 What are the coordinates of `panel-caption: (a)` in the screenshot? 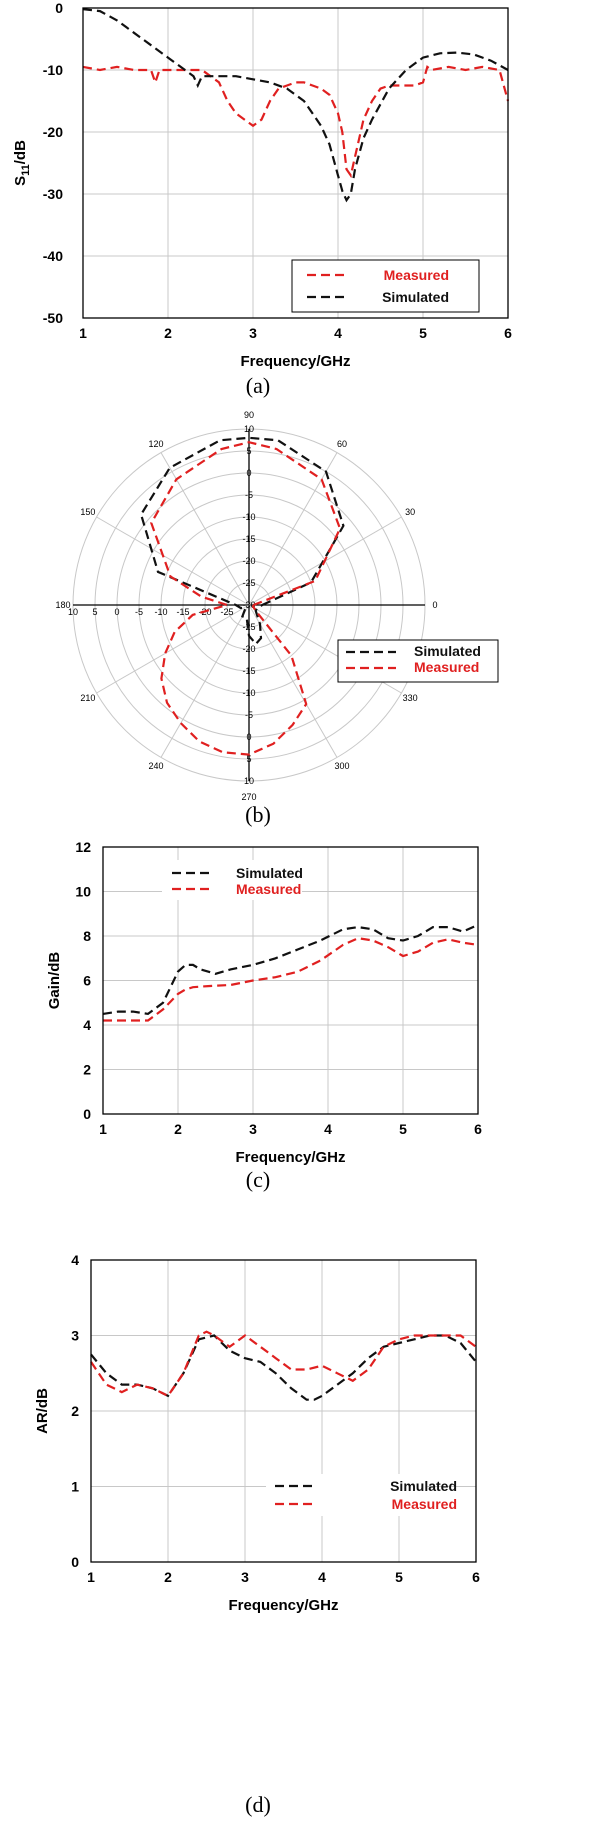 It's located at (258, 385).